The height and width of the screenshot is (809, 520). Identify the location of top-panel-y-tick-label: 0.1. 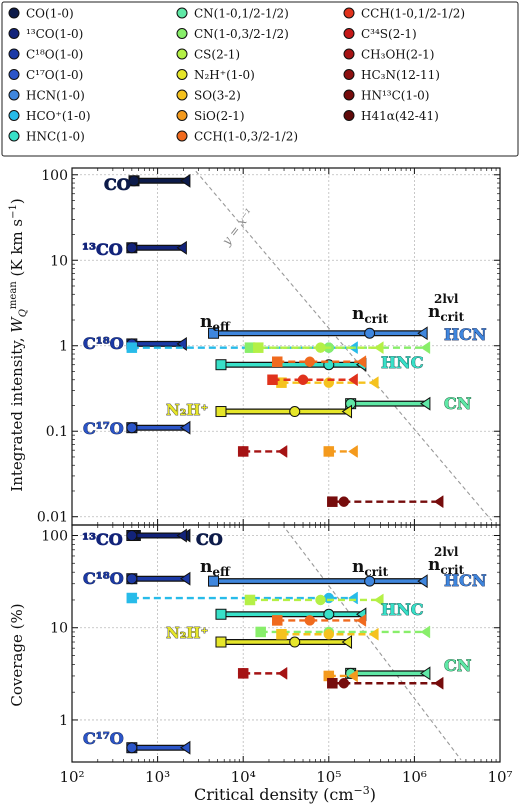
(57, 432).